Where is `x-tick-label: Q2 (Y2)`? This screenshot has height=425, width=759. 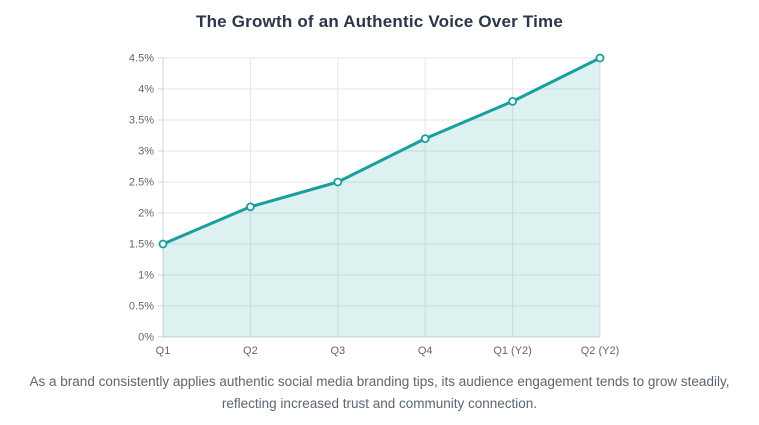 x-tick-label: Q2 (Y2) is located at coordinates (600, 351).